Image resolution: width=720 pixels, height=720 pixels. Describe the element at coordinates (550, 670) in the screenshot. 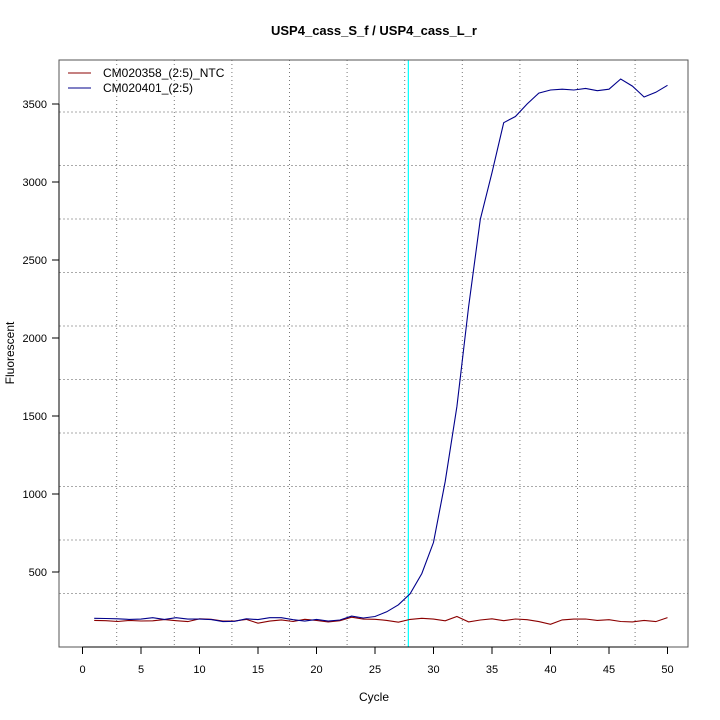

I see `x-tick-label: 40` at that location.